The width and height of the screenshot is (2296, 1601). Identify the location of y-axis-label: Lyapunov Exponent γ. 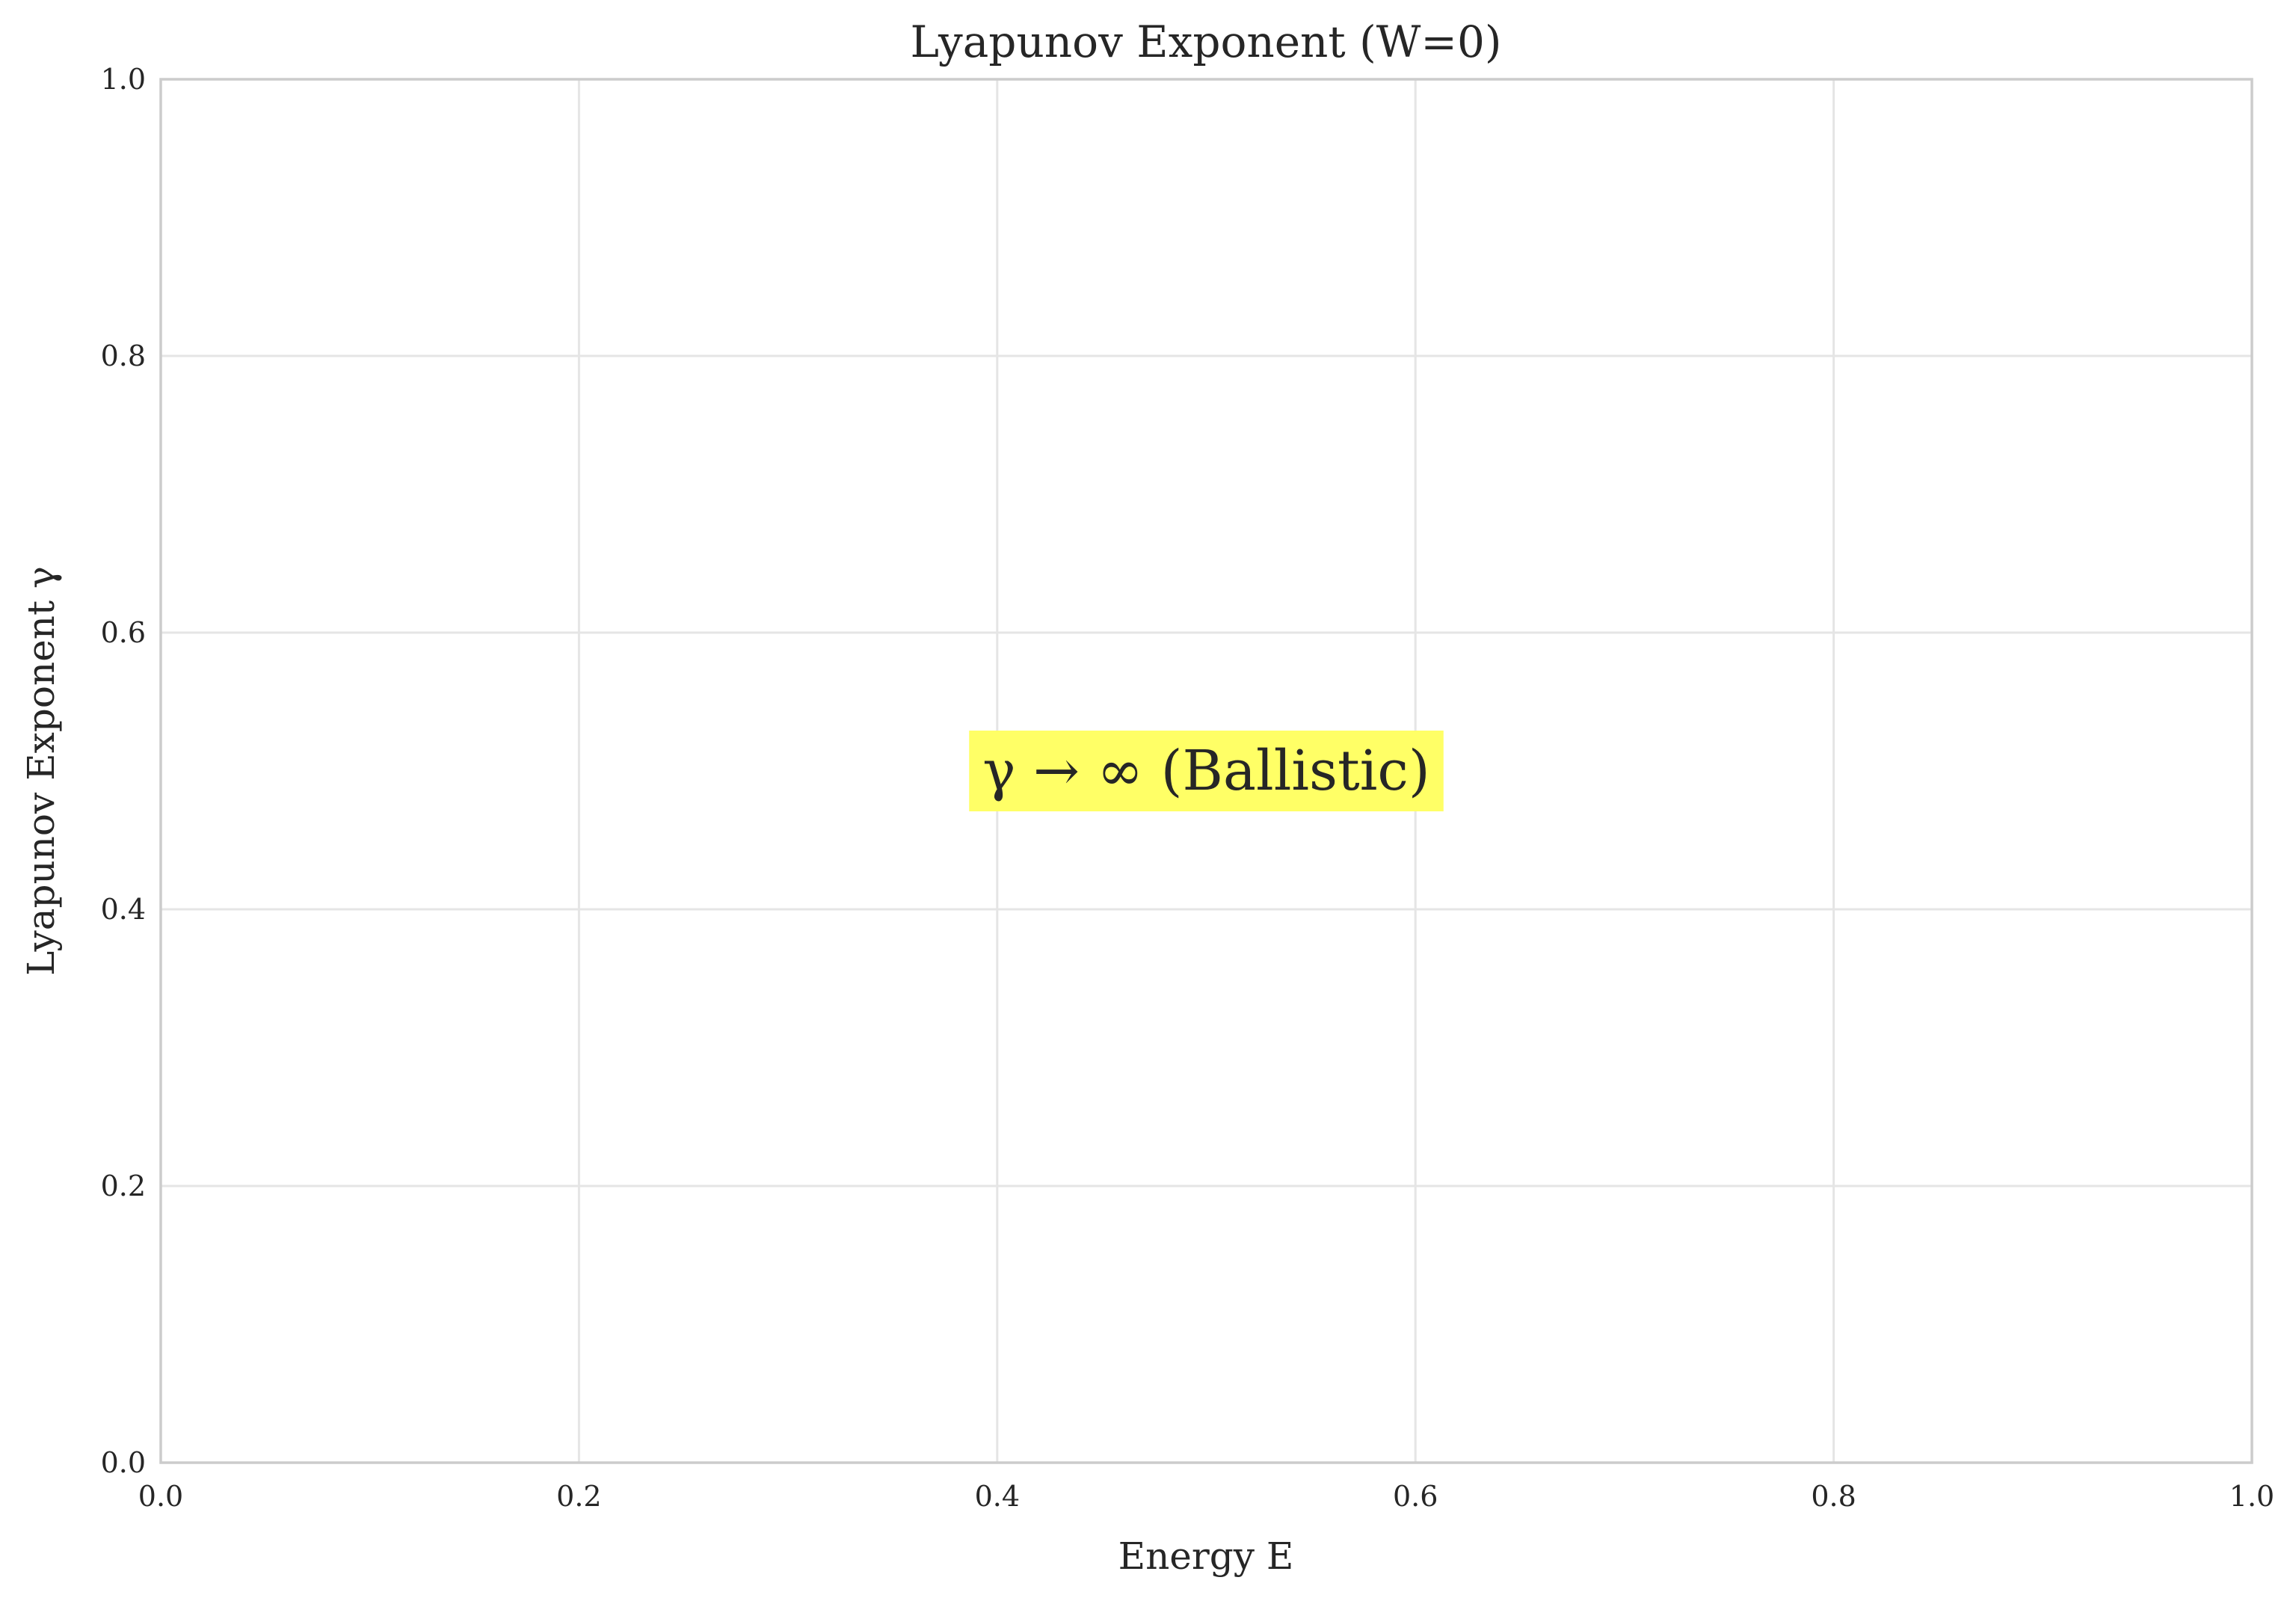
(41, 771).